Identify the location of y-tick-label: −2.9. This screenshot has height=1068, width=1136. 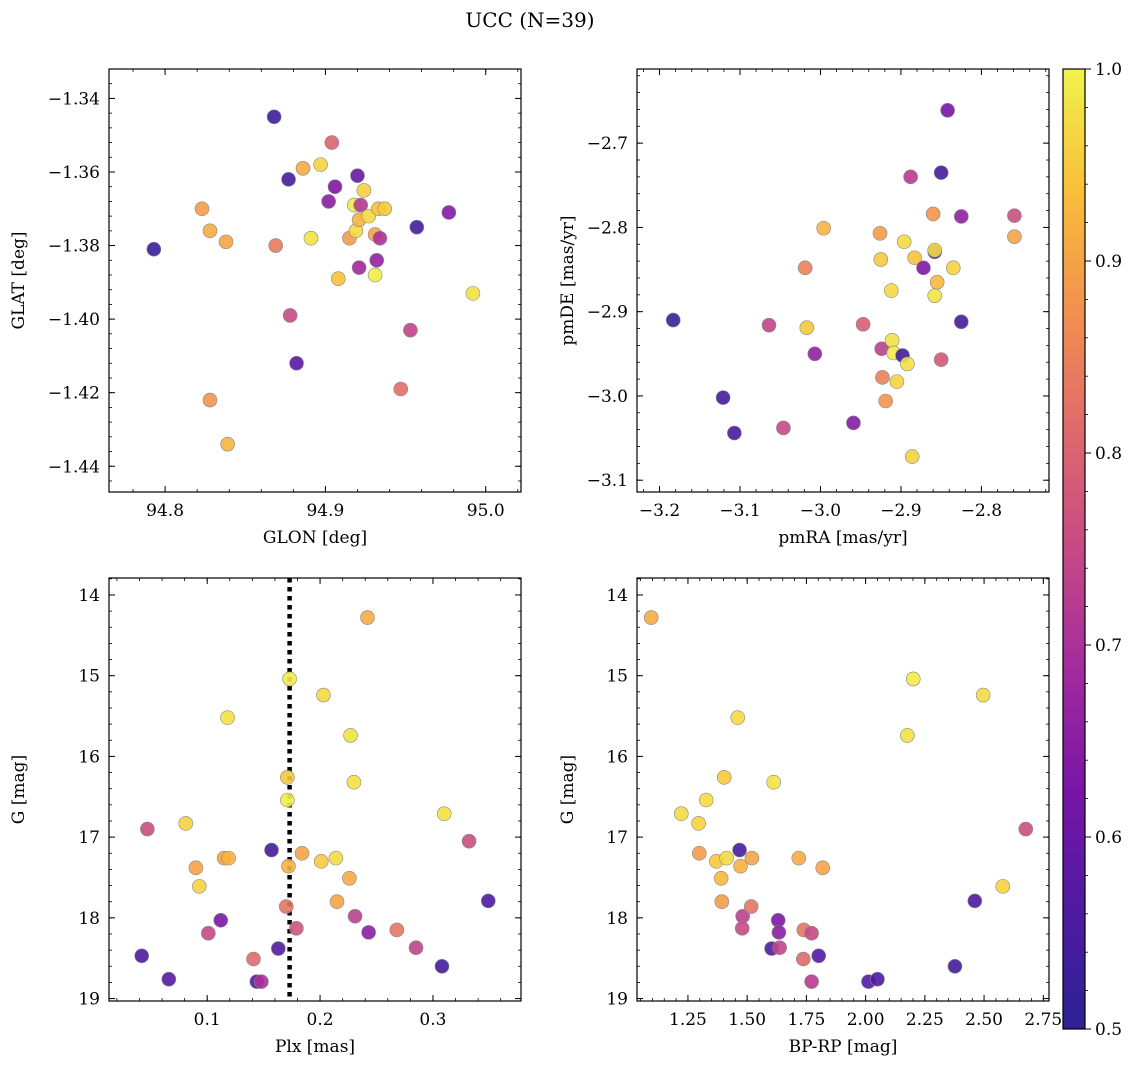
(607, 313).